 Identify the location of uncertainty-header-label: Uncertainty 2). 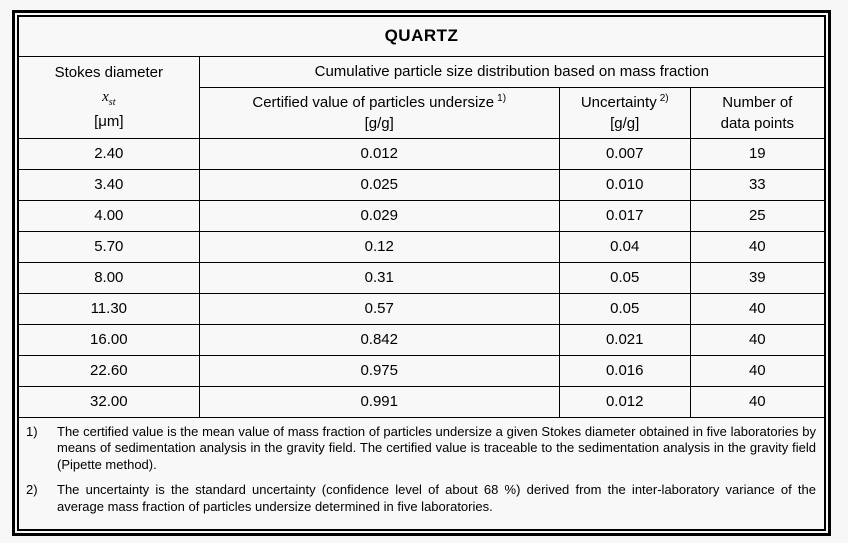
(625, 102).